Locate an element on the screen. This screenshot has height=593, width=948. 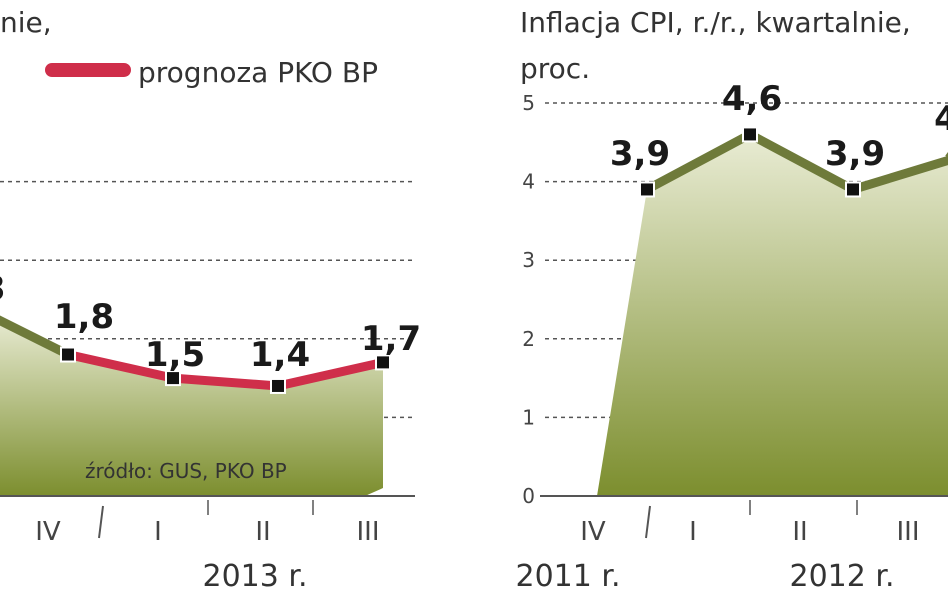
legend-label: prognoza PKO BP is located at coordinates (258, 72).